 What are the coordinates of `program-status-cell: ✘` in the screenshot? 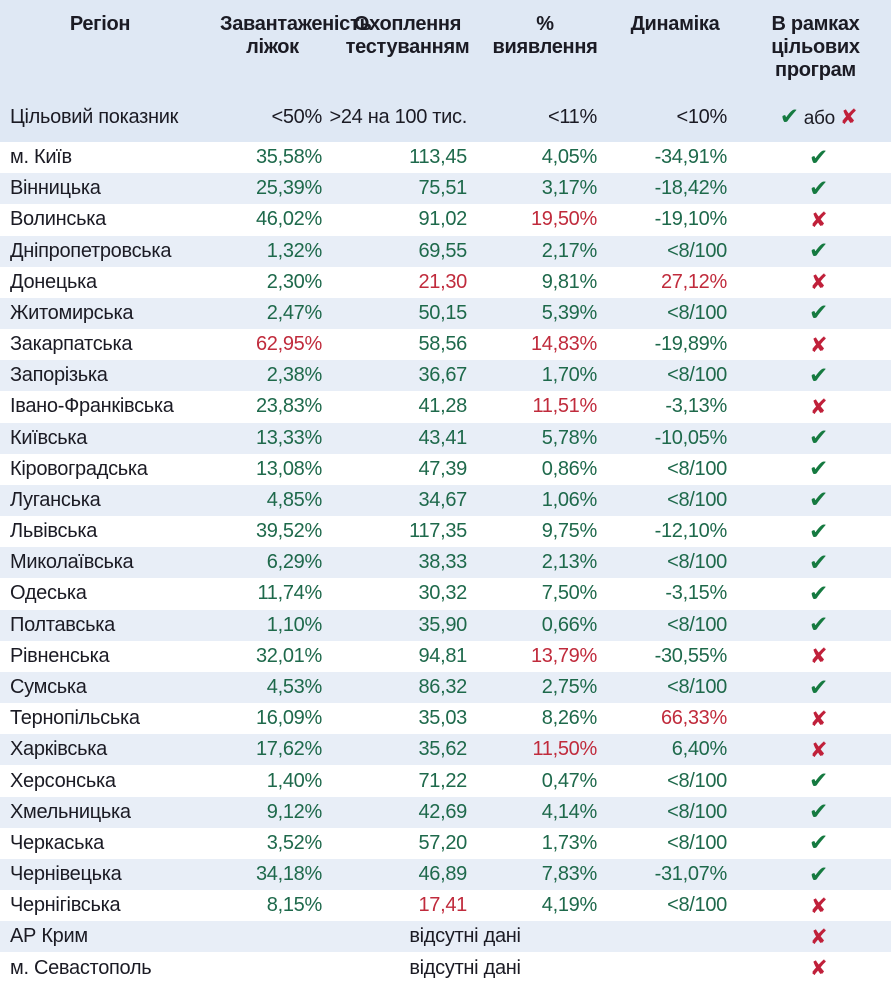 It's located at (810, 718).